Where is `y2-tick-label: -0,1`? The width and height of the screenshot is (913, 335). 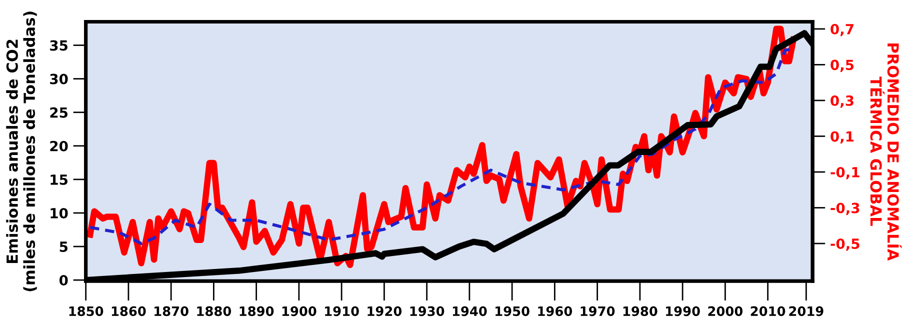 y2-tick-label: -0,1 is located at coordinates (845, 173).